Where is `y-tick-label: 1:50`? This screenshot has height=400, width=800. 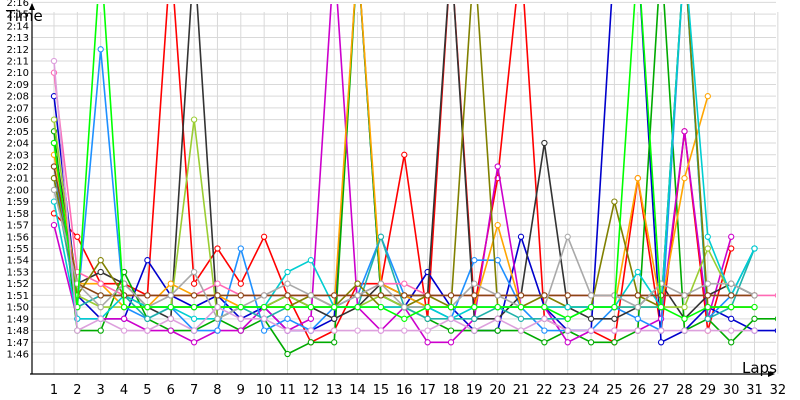
y-tick-label: 1:50 is located at coordinates (18, 308).